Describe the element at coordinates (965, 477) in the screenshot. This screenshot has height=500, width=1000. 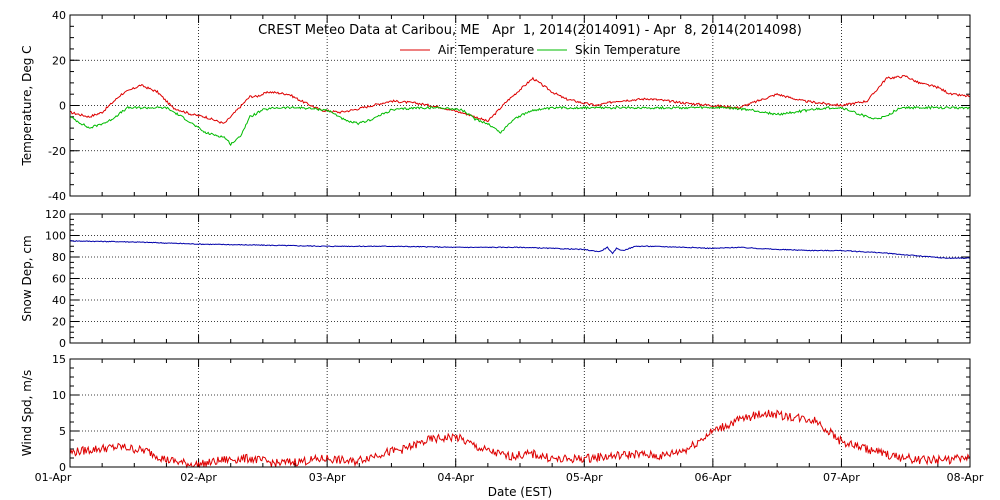
I see `x-tick-label: 08-Apr` at that location.